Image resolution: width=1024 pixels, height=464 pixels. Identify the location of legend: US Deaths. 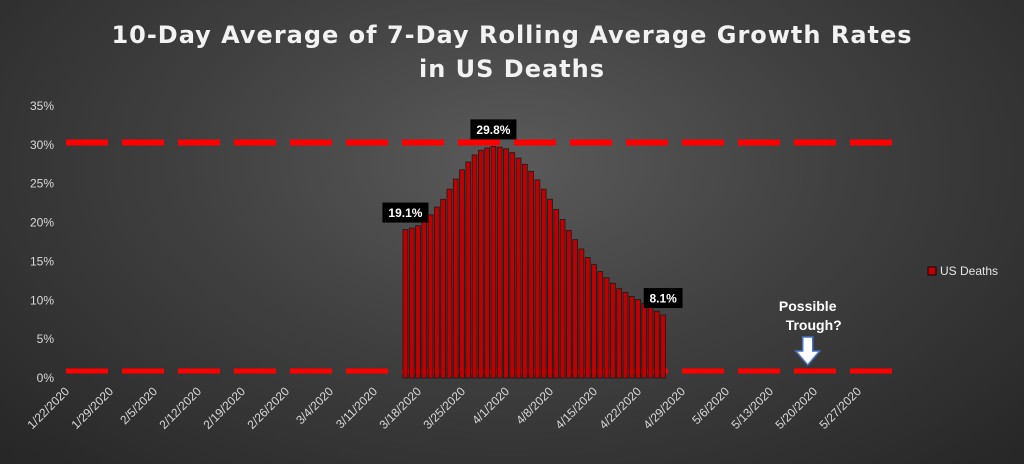
(962, 271).